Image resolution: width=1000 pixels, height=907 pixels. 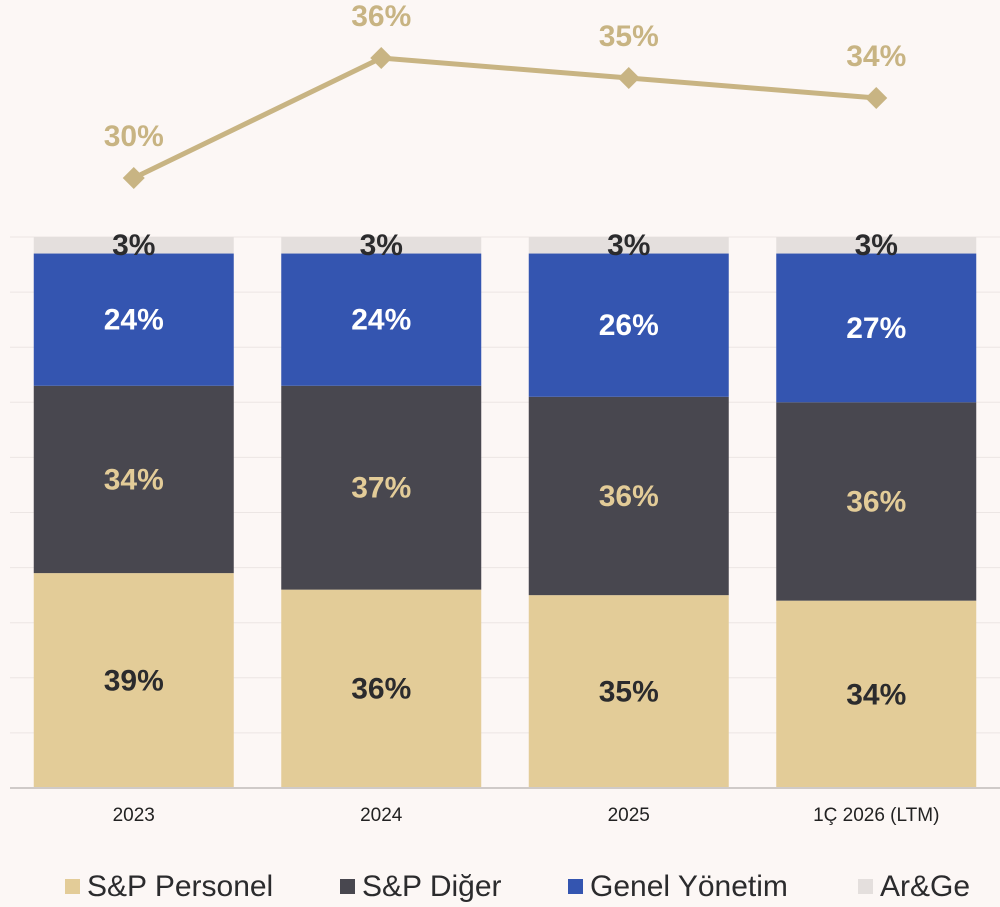 What do you see at coordinates (381, 815) in the screenshot?
I see `x-tick-label: 2024` at bounding box center [381, 815].